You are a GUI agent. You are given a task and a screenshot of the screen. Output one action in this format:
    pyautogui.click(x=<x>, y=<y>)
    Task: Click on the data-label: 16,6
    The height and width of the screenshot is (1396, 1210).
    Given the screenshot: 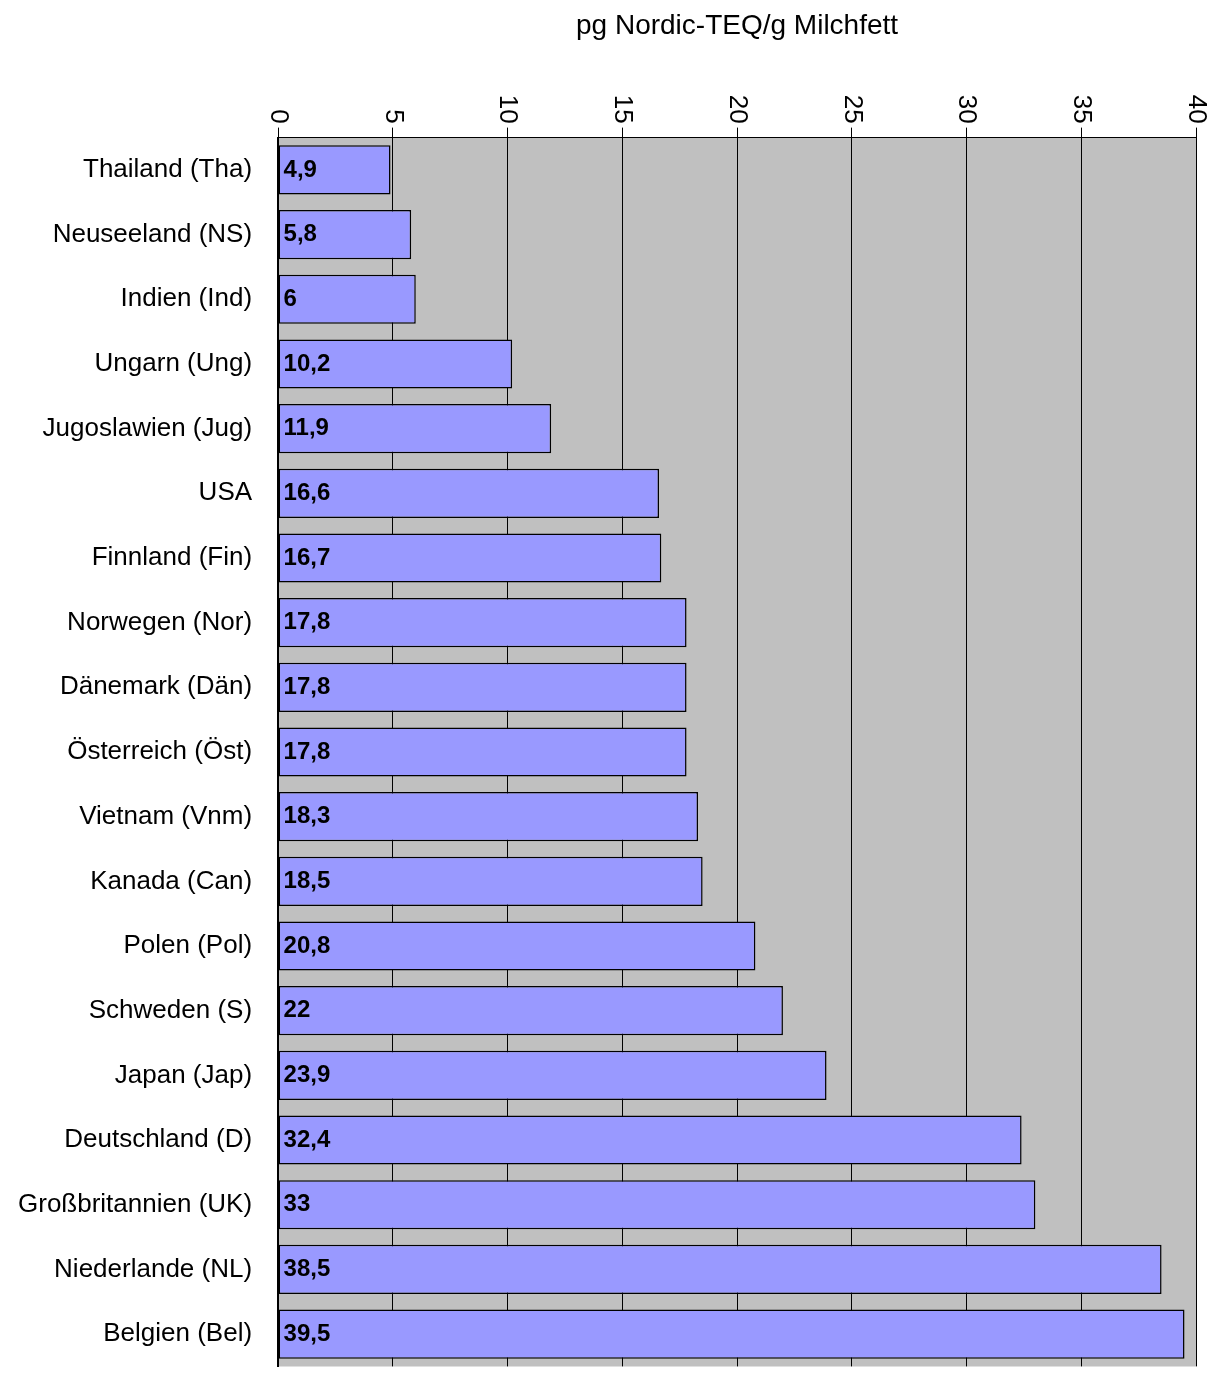 What is the action you would take?
    pyautogui.click(x=307, y=491)
    